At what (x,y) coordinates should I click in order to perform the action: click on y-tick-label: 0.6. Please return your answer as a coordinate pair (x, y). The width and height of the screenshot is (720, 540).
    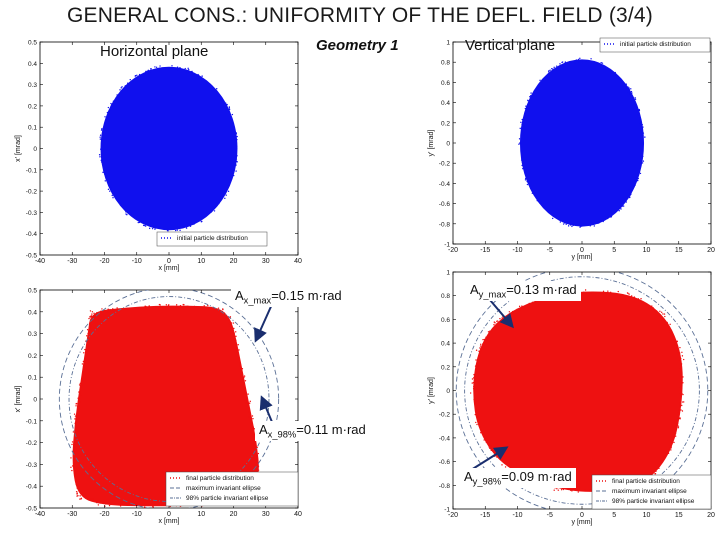
    Looking at the image, I should click on (445, 83).